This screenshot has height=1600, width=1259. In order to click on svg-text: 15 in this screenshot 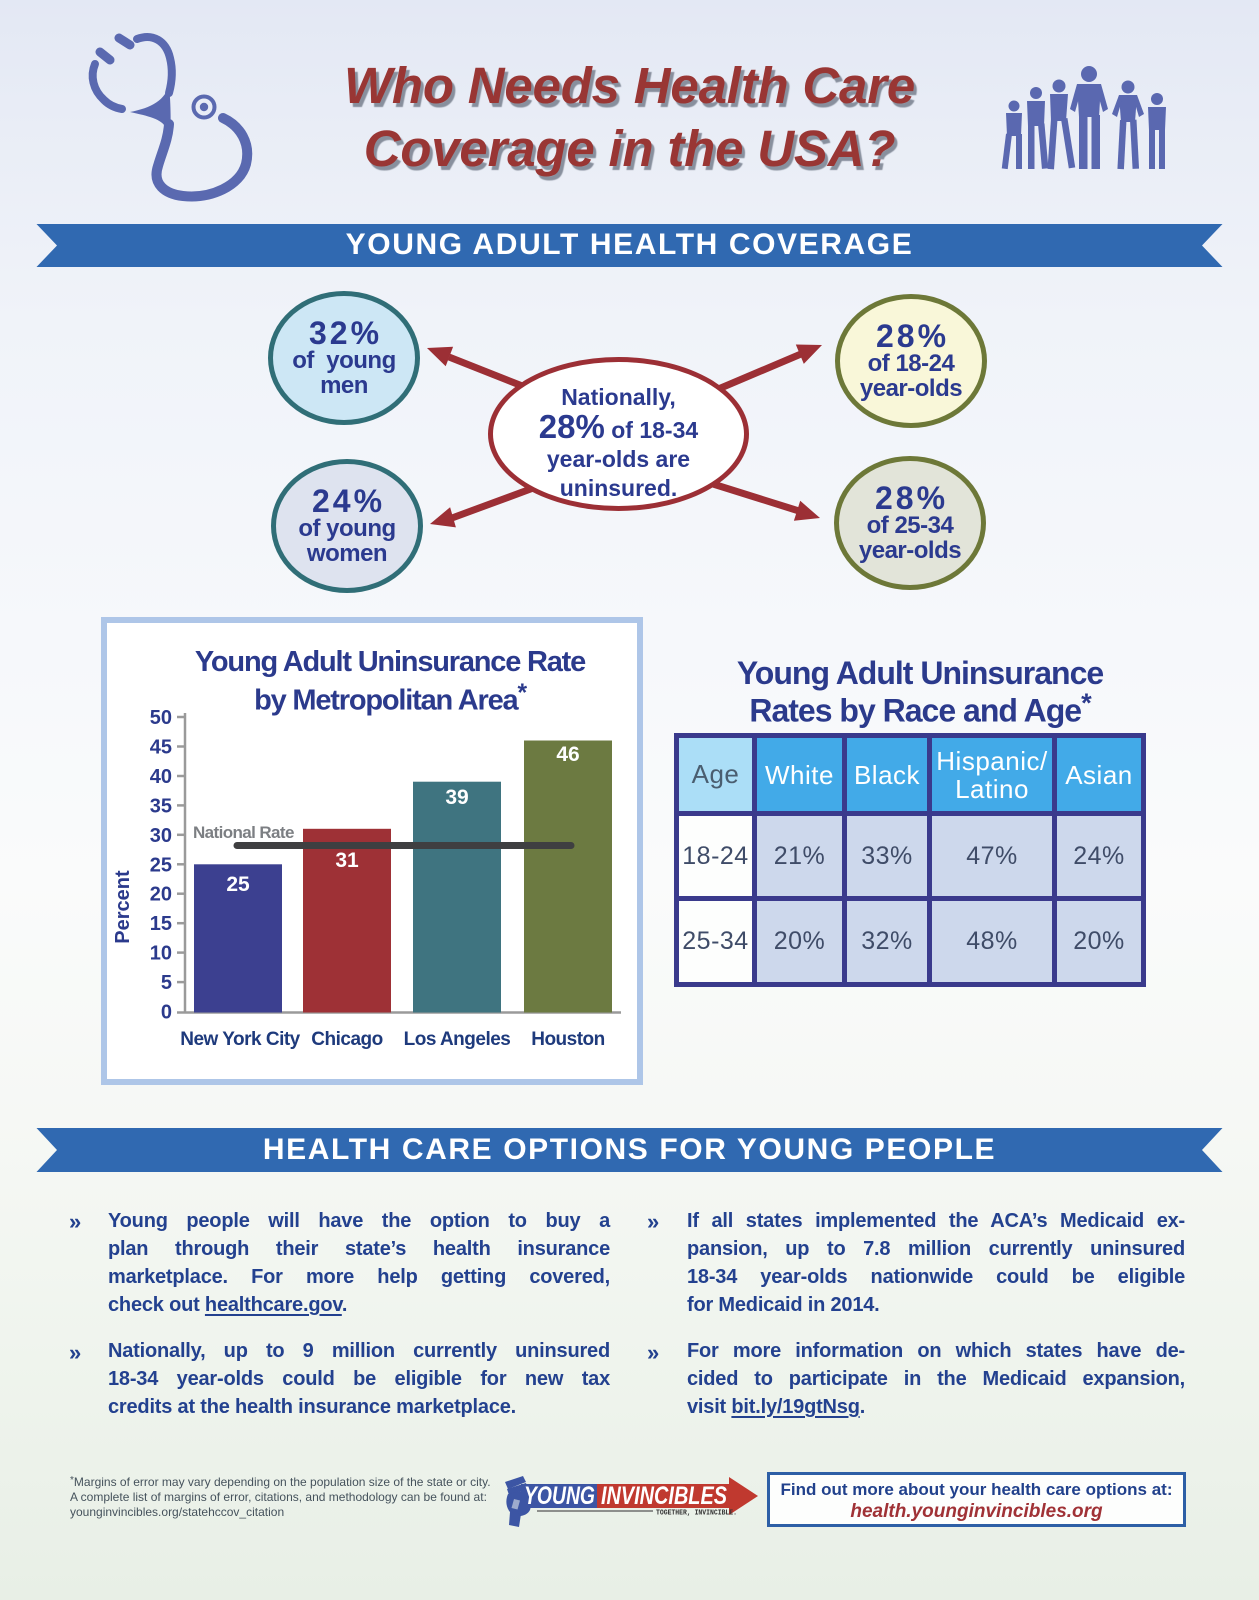, I will do `click(161, 924)`.